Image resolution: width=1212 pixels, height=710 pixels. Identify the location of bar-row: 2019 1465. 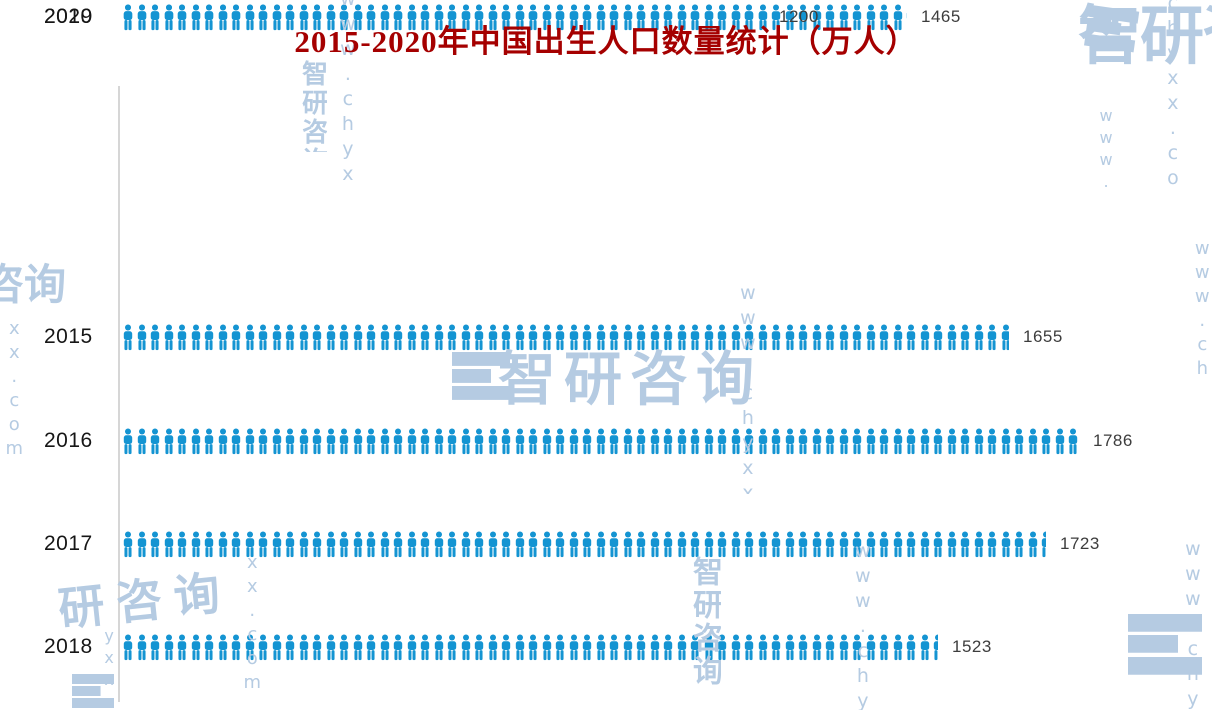
(626, 17).